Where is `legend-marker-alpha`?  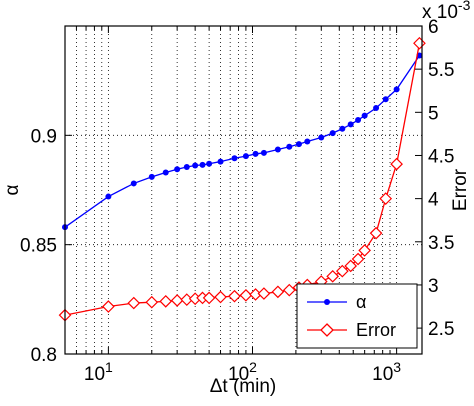 legend-marker-alpha is located at coordinates (327, 302).